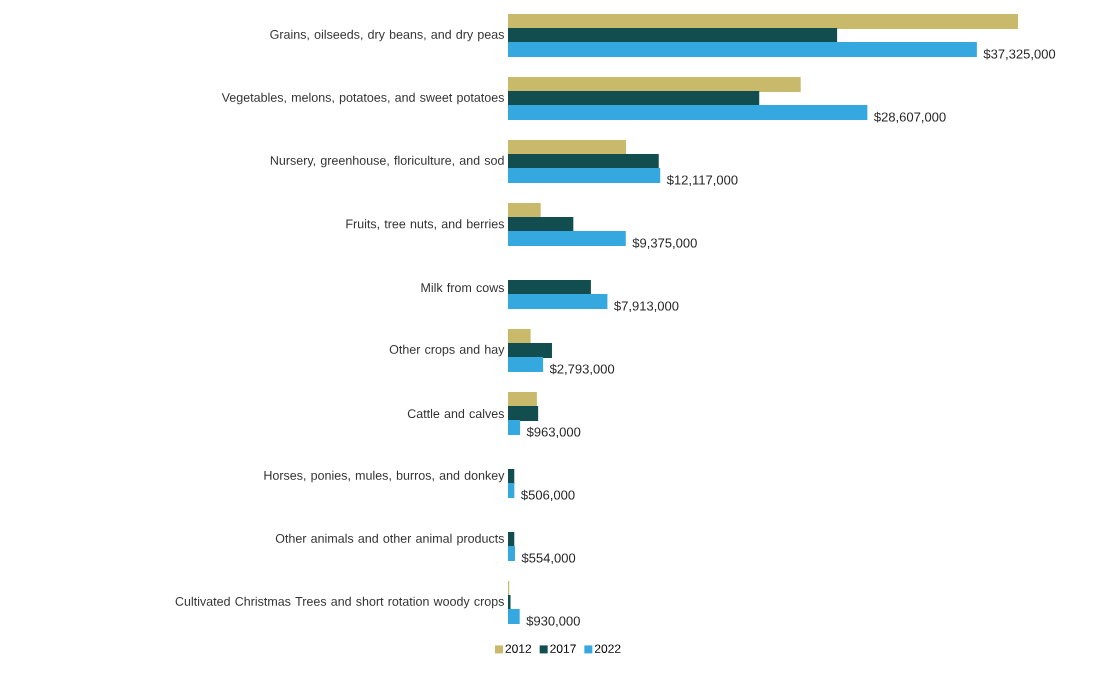 This screenshot has width=1096, height=679. Describe the element at coordinates (387, 35) in the screenshot. I see `y-tick-label: Grains, oilseeds, dry beans, and dry peas` at that location.